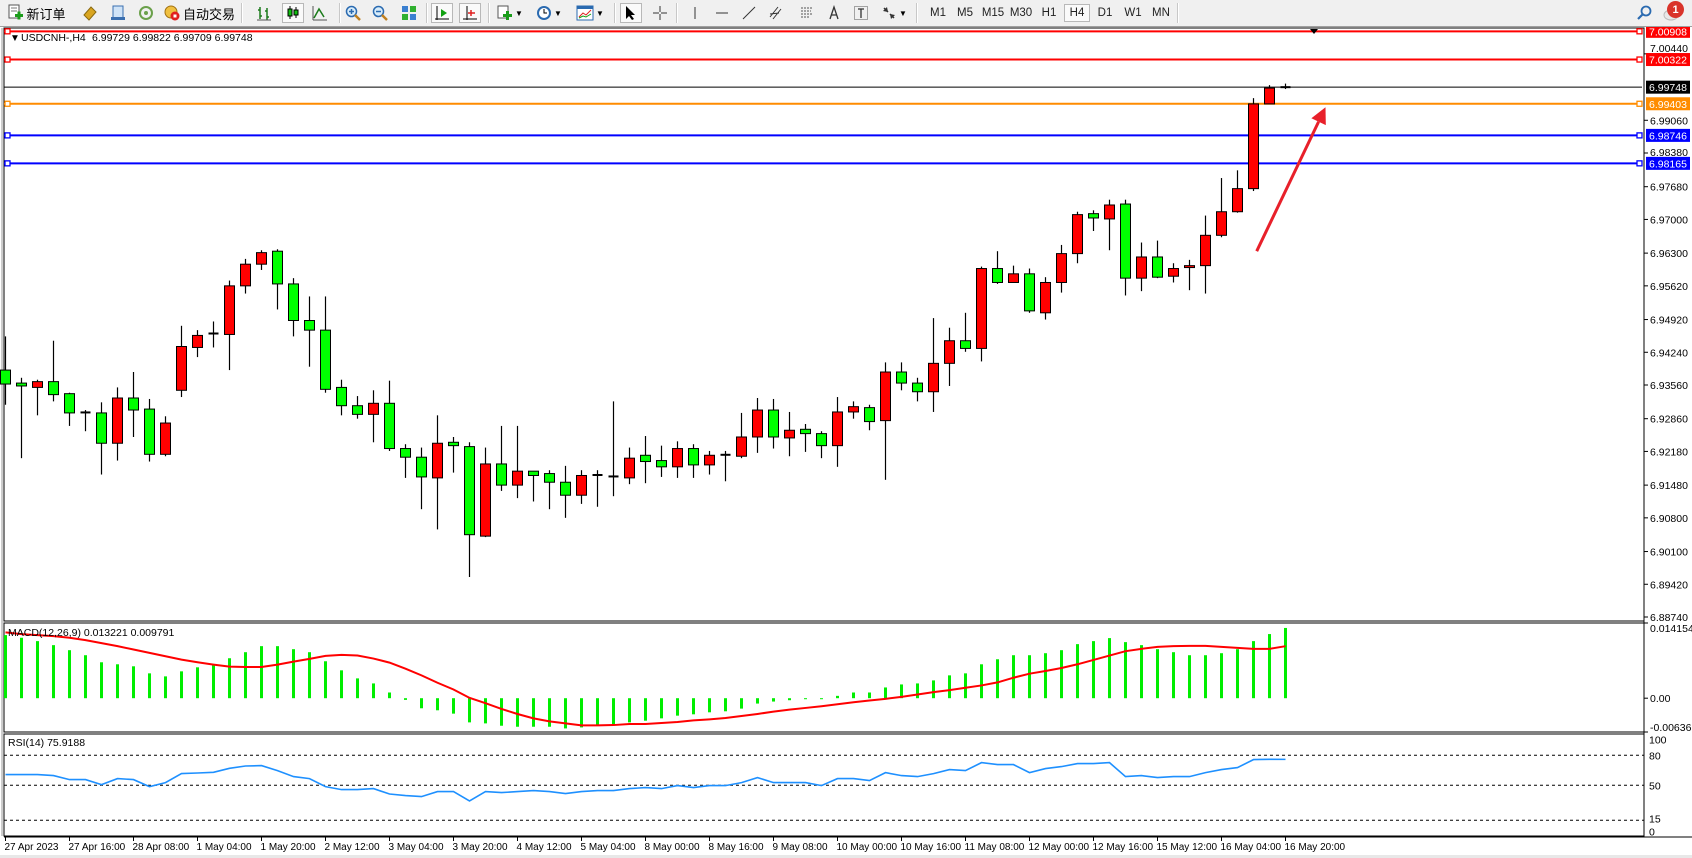 This screenshot has width=1692, height=858. Describe the element at coordinates (1021, 13) in the screenshot. I see `timeframe-m30: M30` at that location.